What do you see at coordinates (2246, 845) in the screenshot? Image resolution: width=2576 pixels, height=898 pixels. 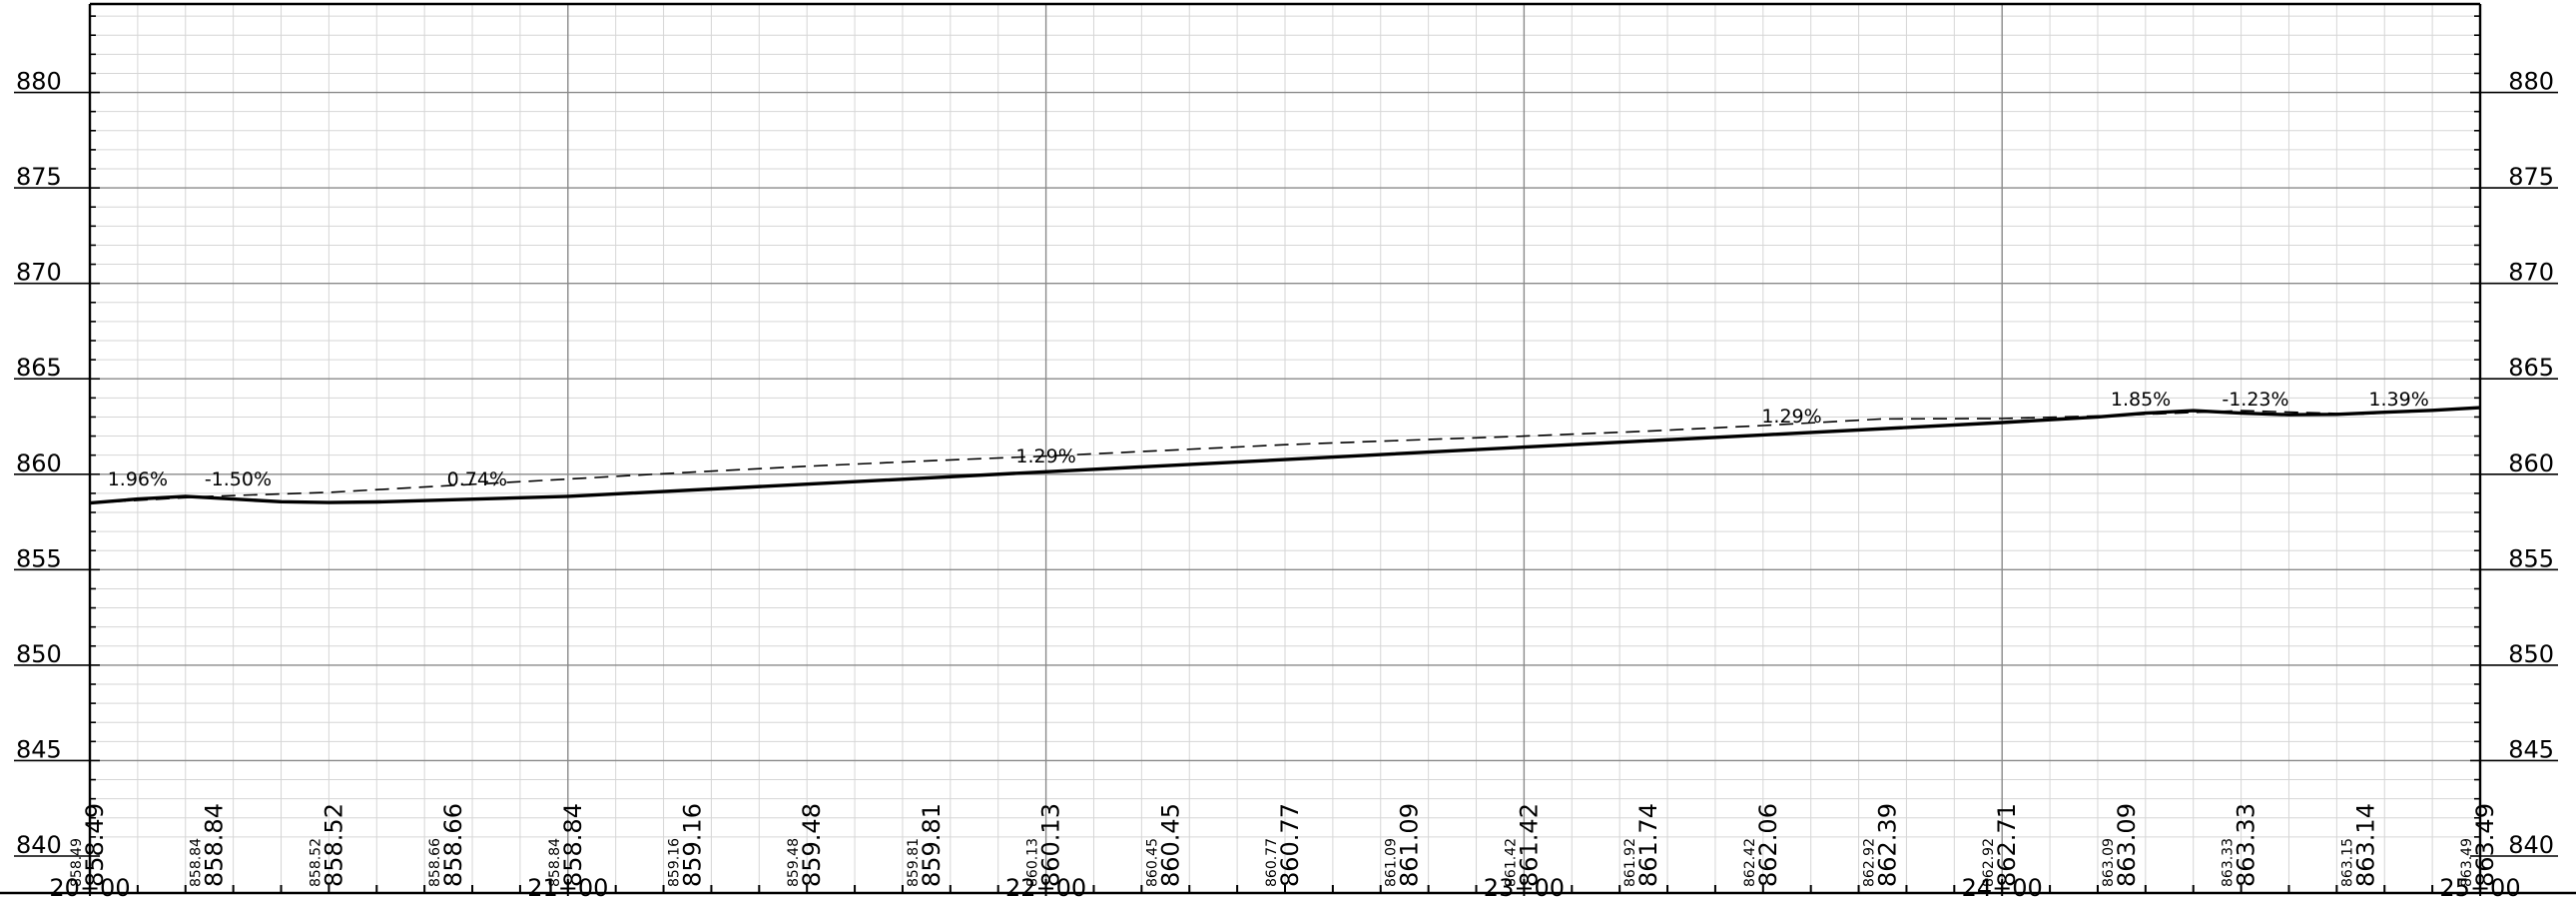 I see `finished-grade-elevation-label: 863.33` at bounding box center [2246, 845].